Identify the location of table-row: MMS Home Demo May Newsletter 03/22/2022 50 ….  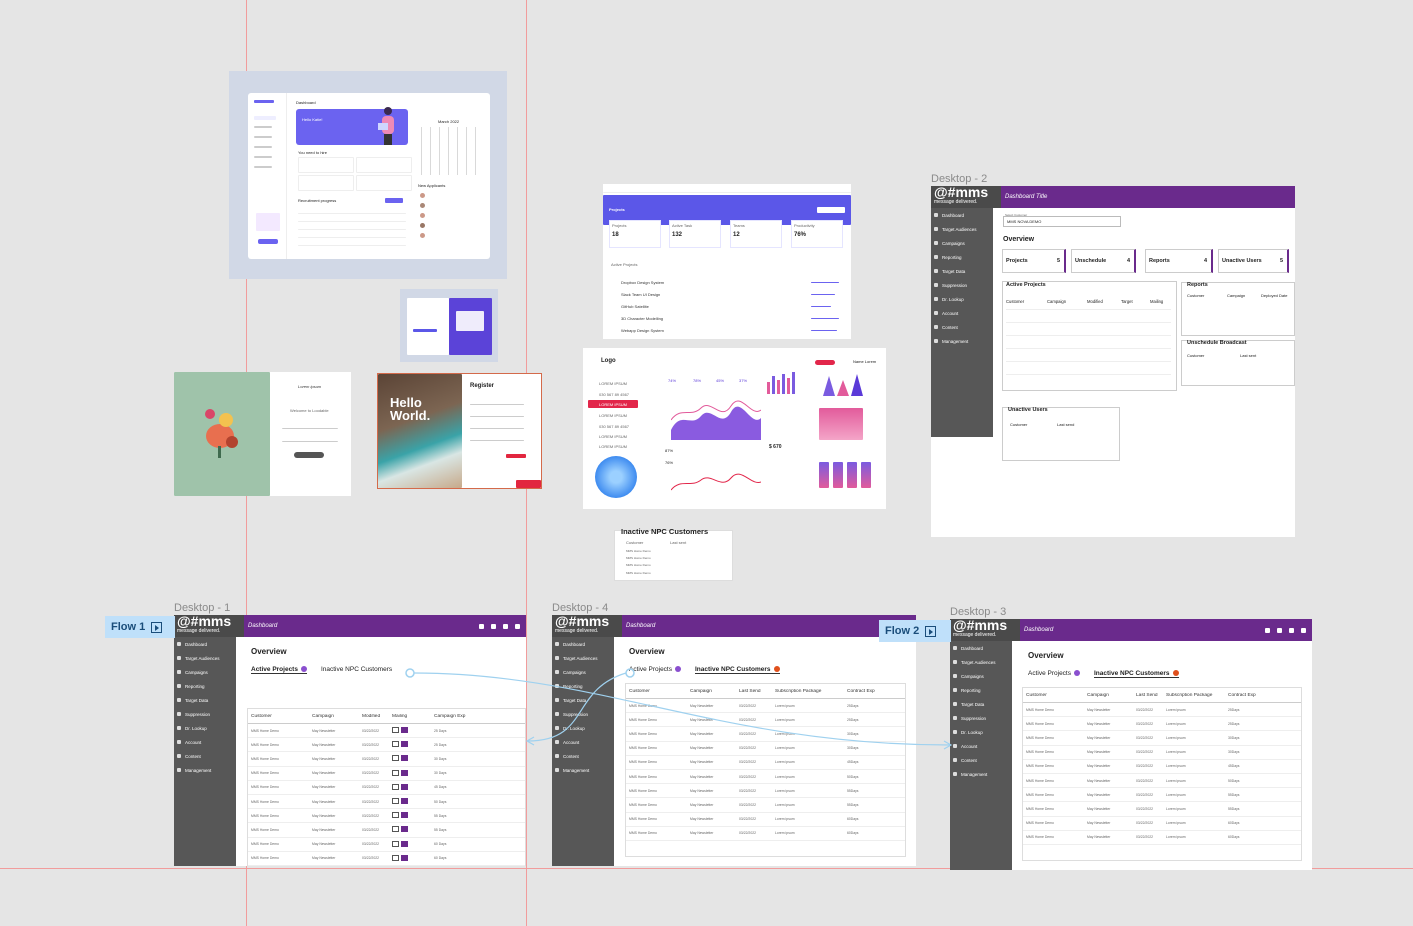
(386, 802).